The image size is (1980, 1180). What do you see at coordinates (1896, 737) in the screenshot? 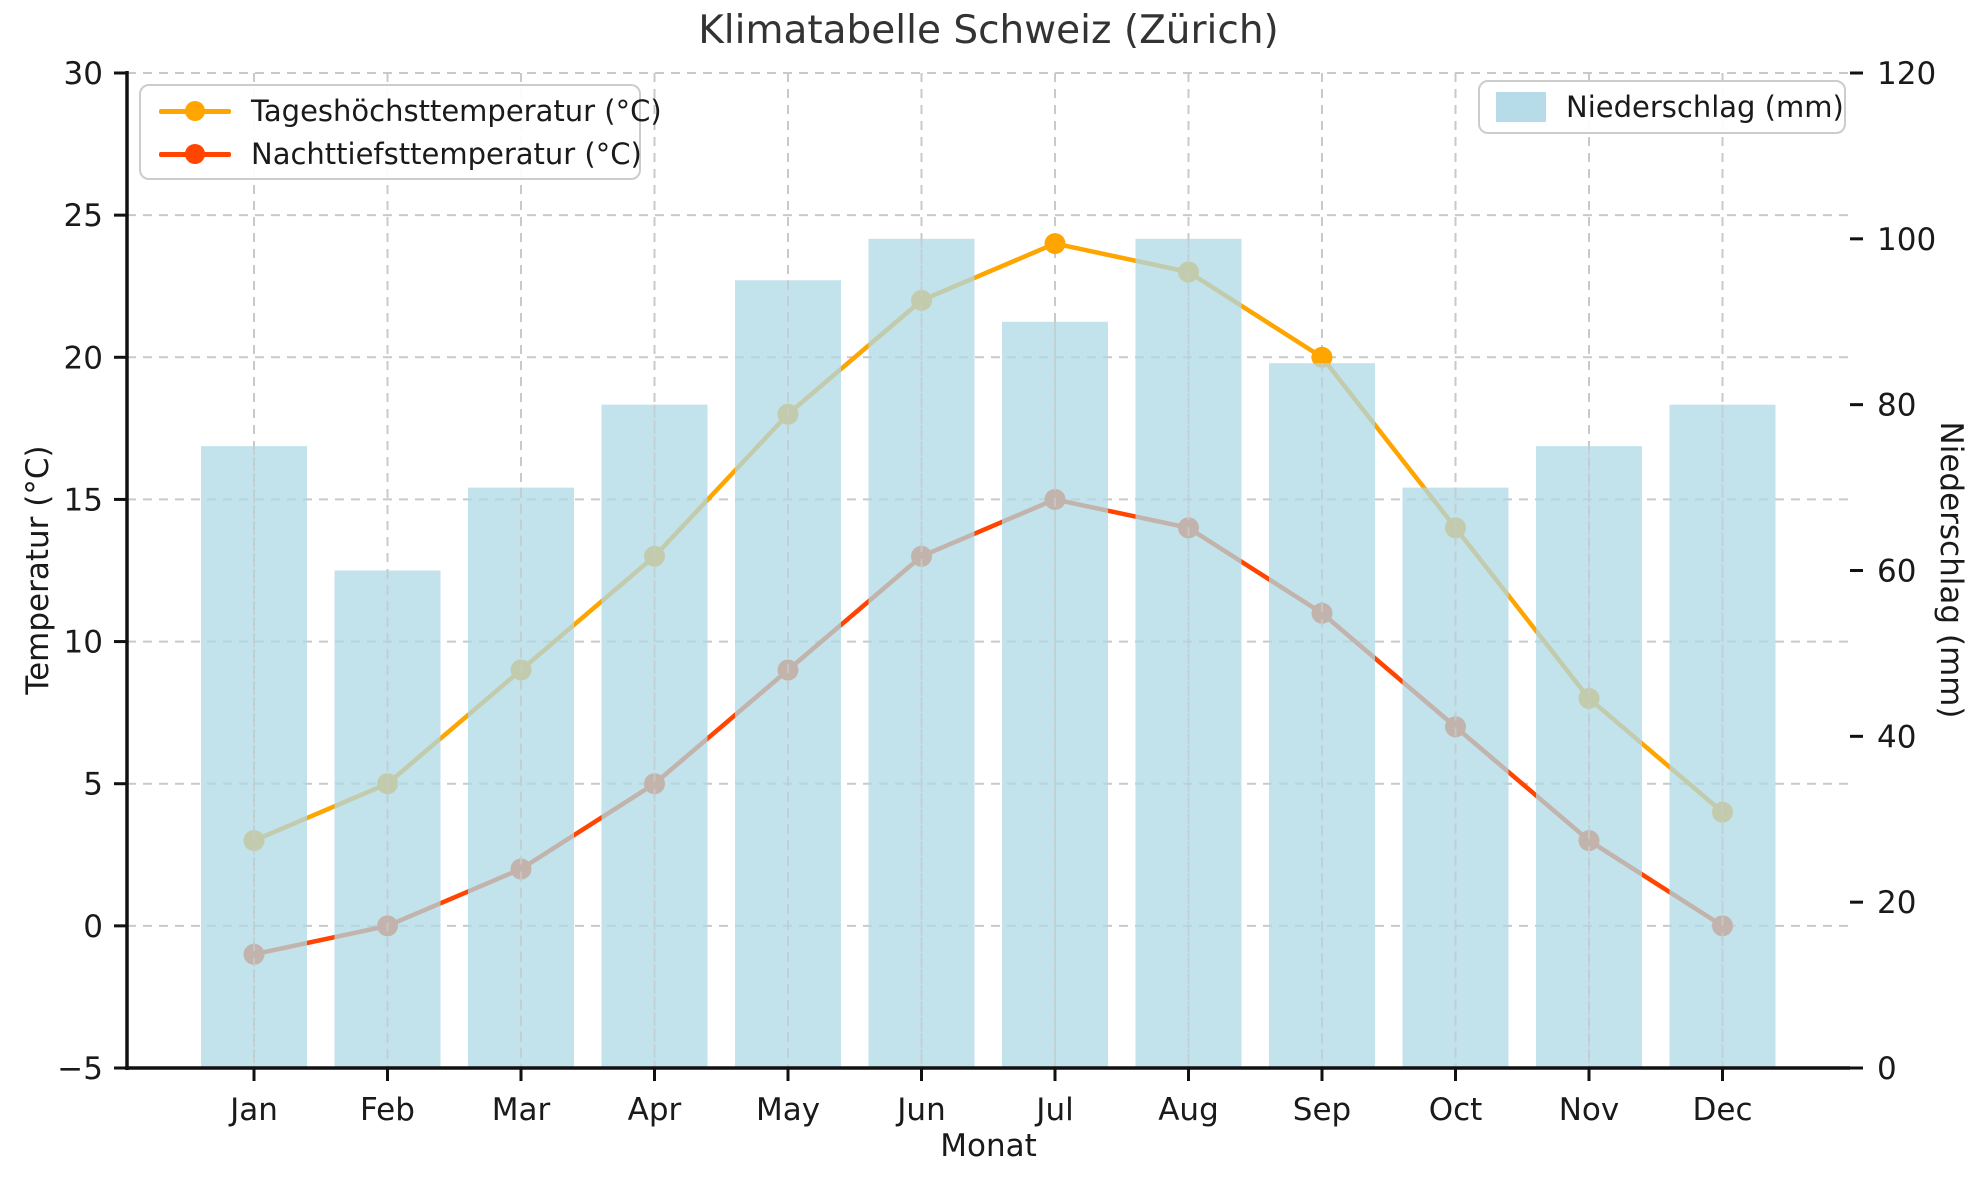
I see `svg-text: 40` at bounding box center [1896, 737].